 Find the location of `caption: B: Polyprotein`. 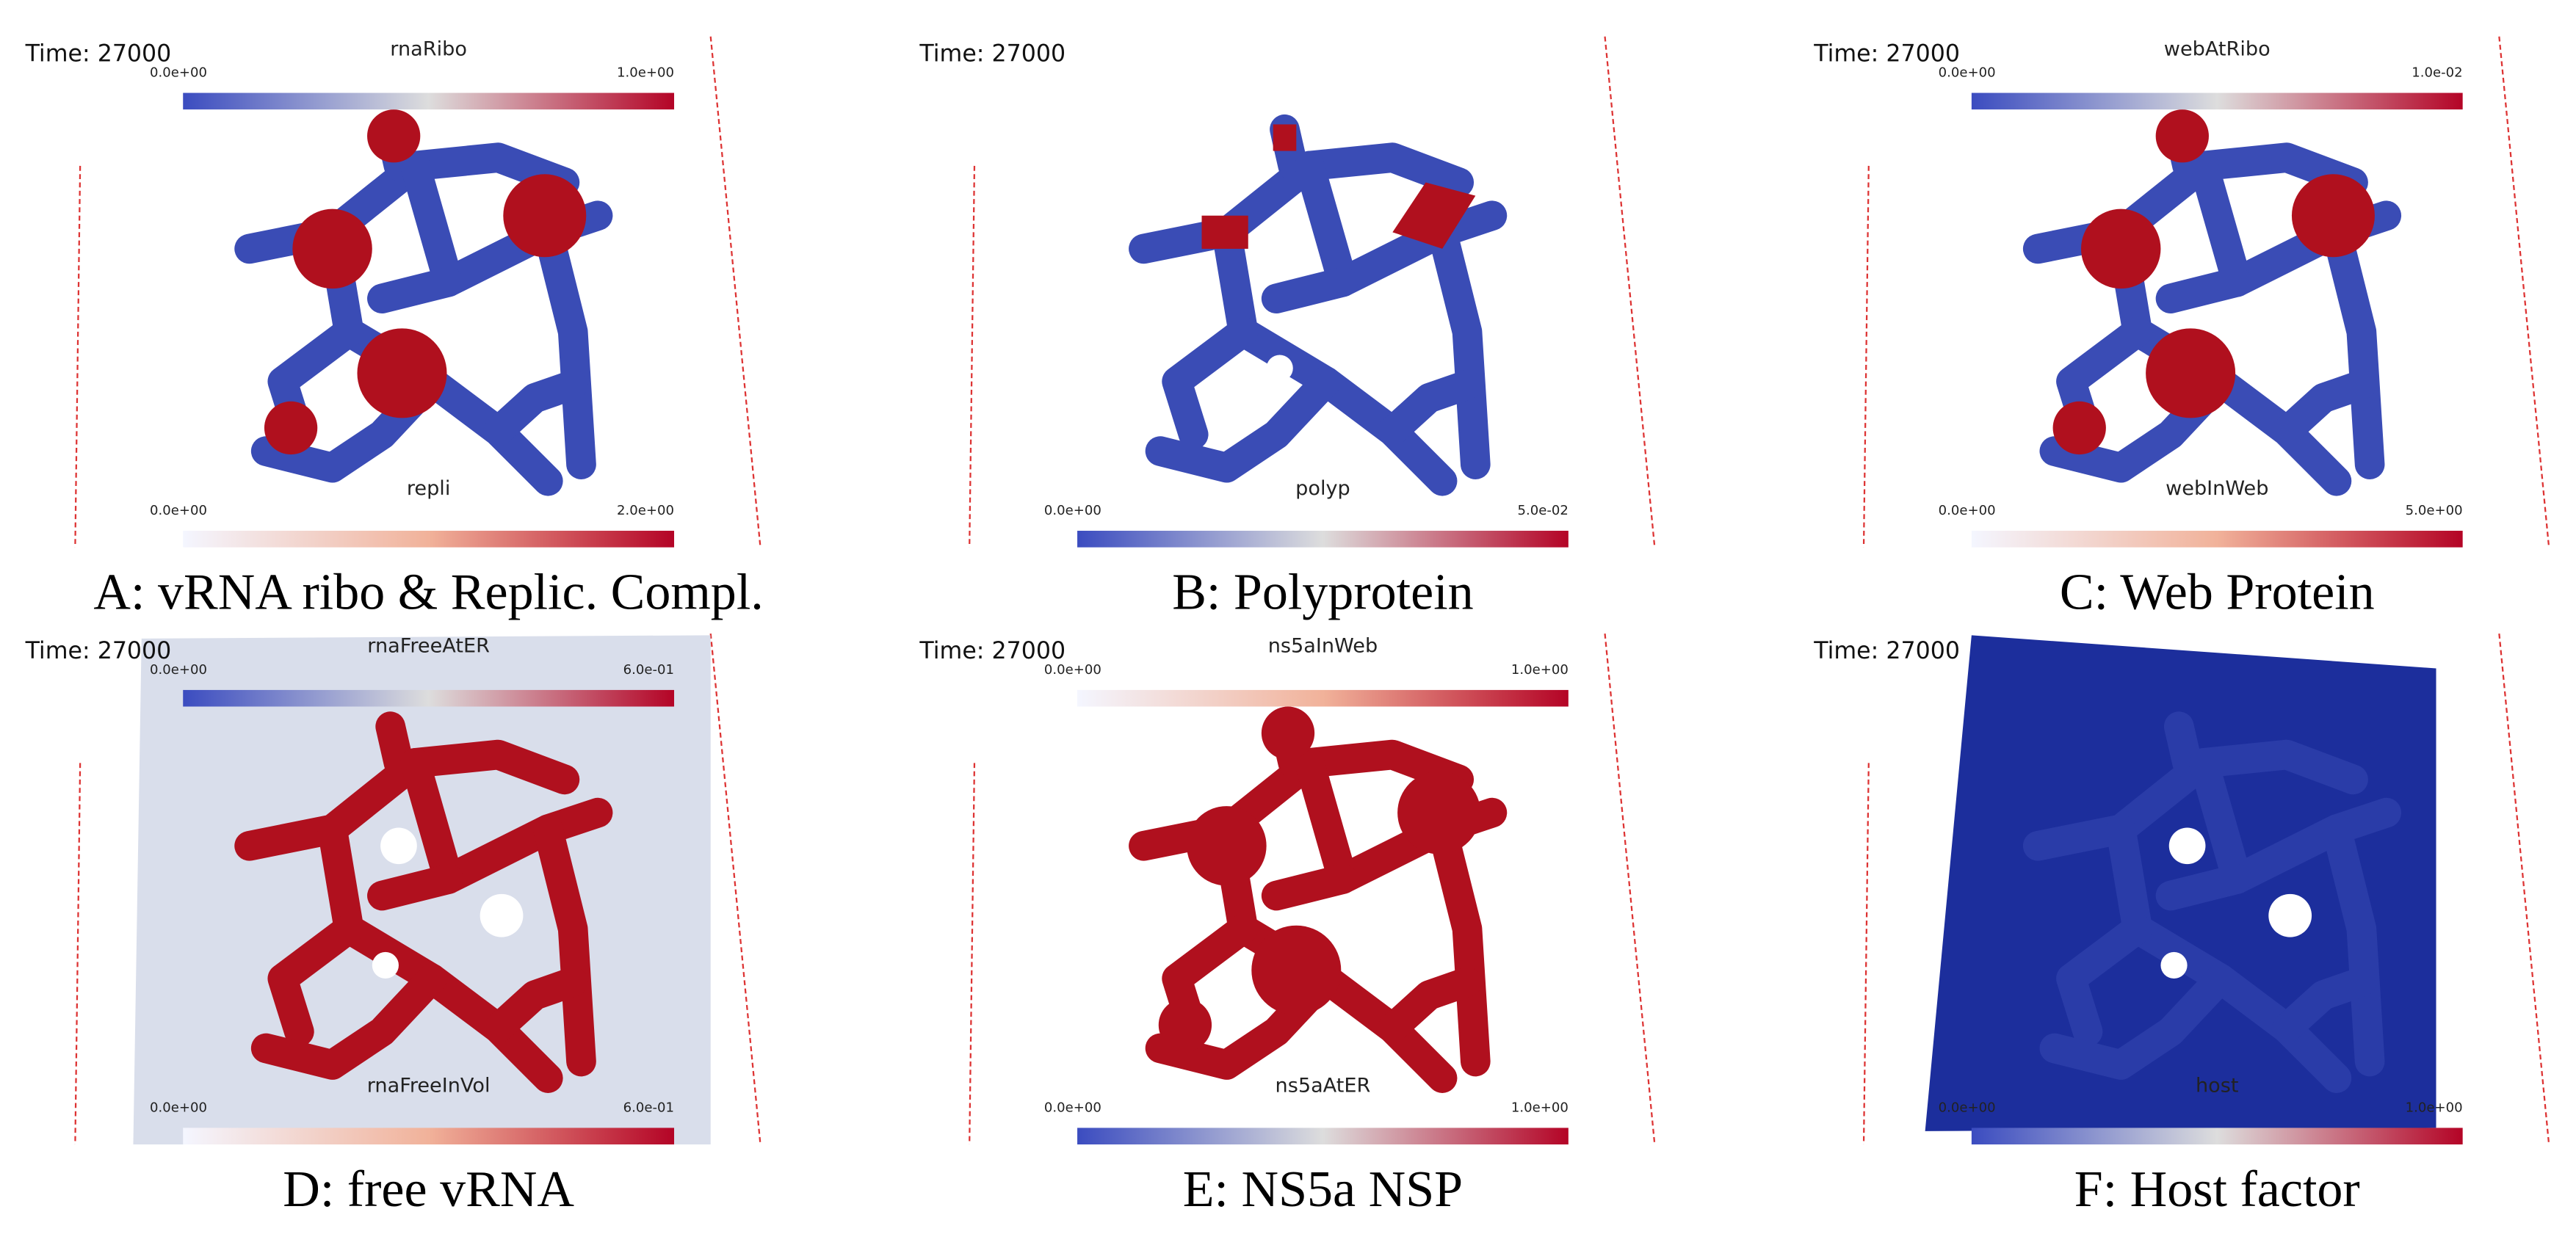

caption: B: Polyprotein is located at coordinates (1322, 592).